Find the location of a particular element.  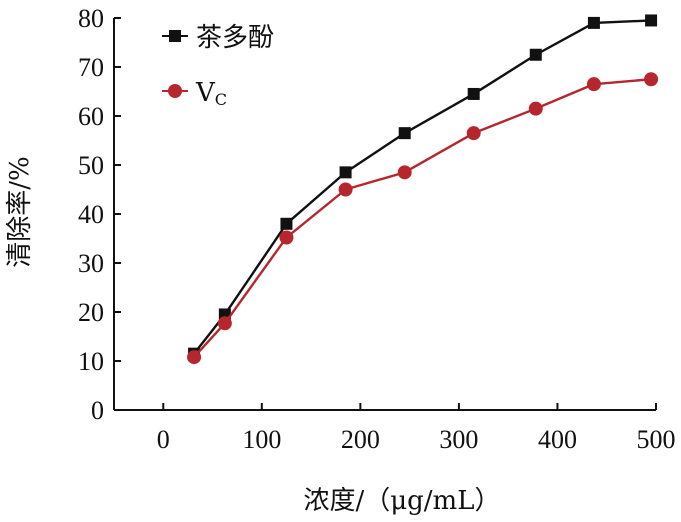

y-tick-label: 60 is located at coordinates (91, 116).